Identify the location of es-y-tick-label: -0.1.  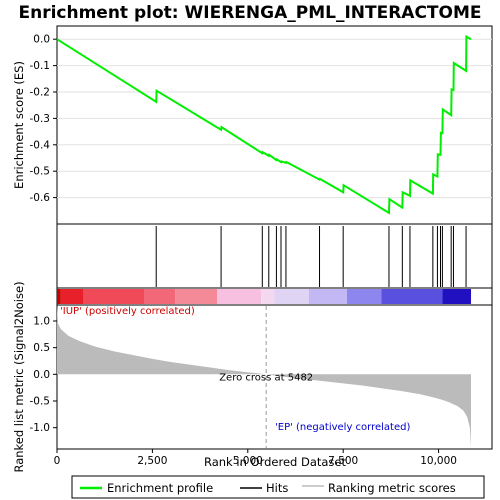
(40, 66).